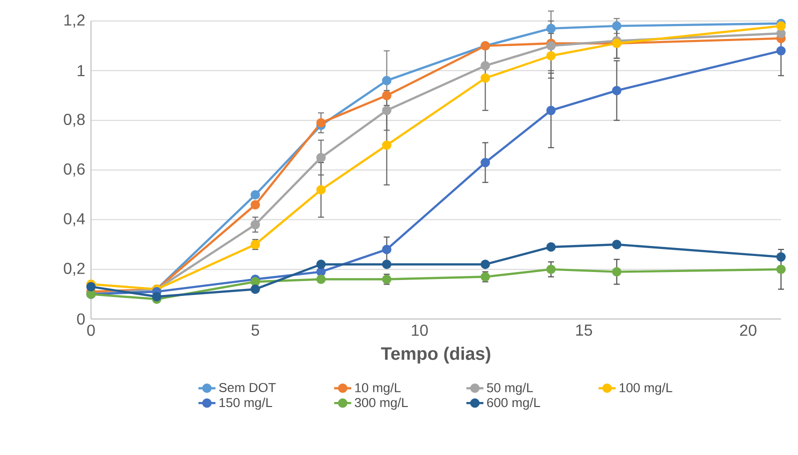 The image size is (798, 455). I want to click on y-tick-label: 0,4, so click(74, 219).